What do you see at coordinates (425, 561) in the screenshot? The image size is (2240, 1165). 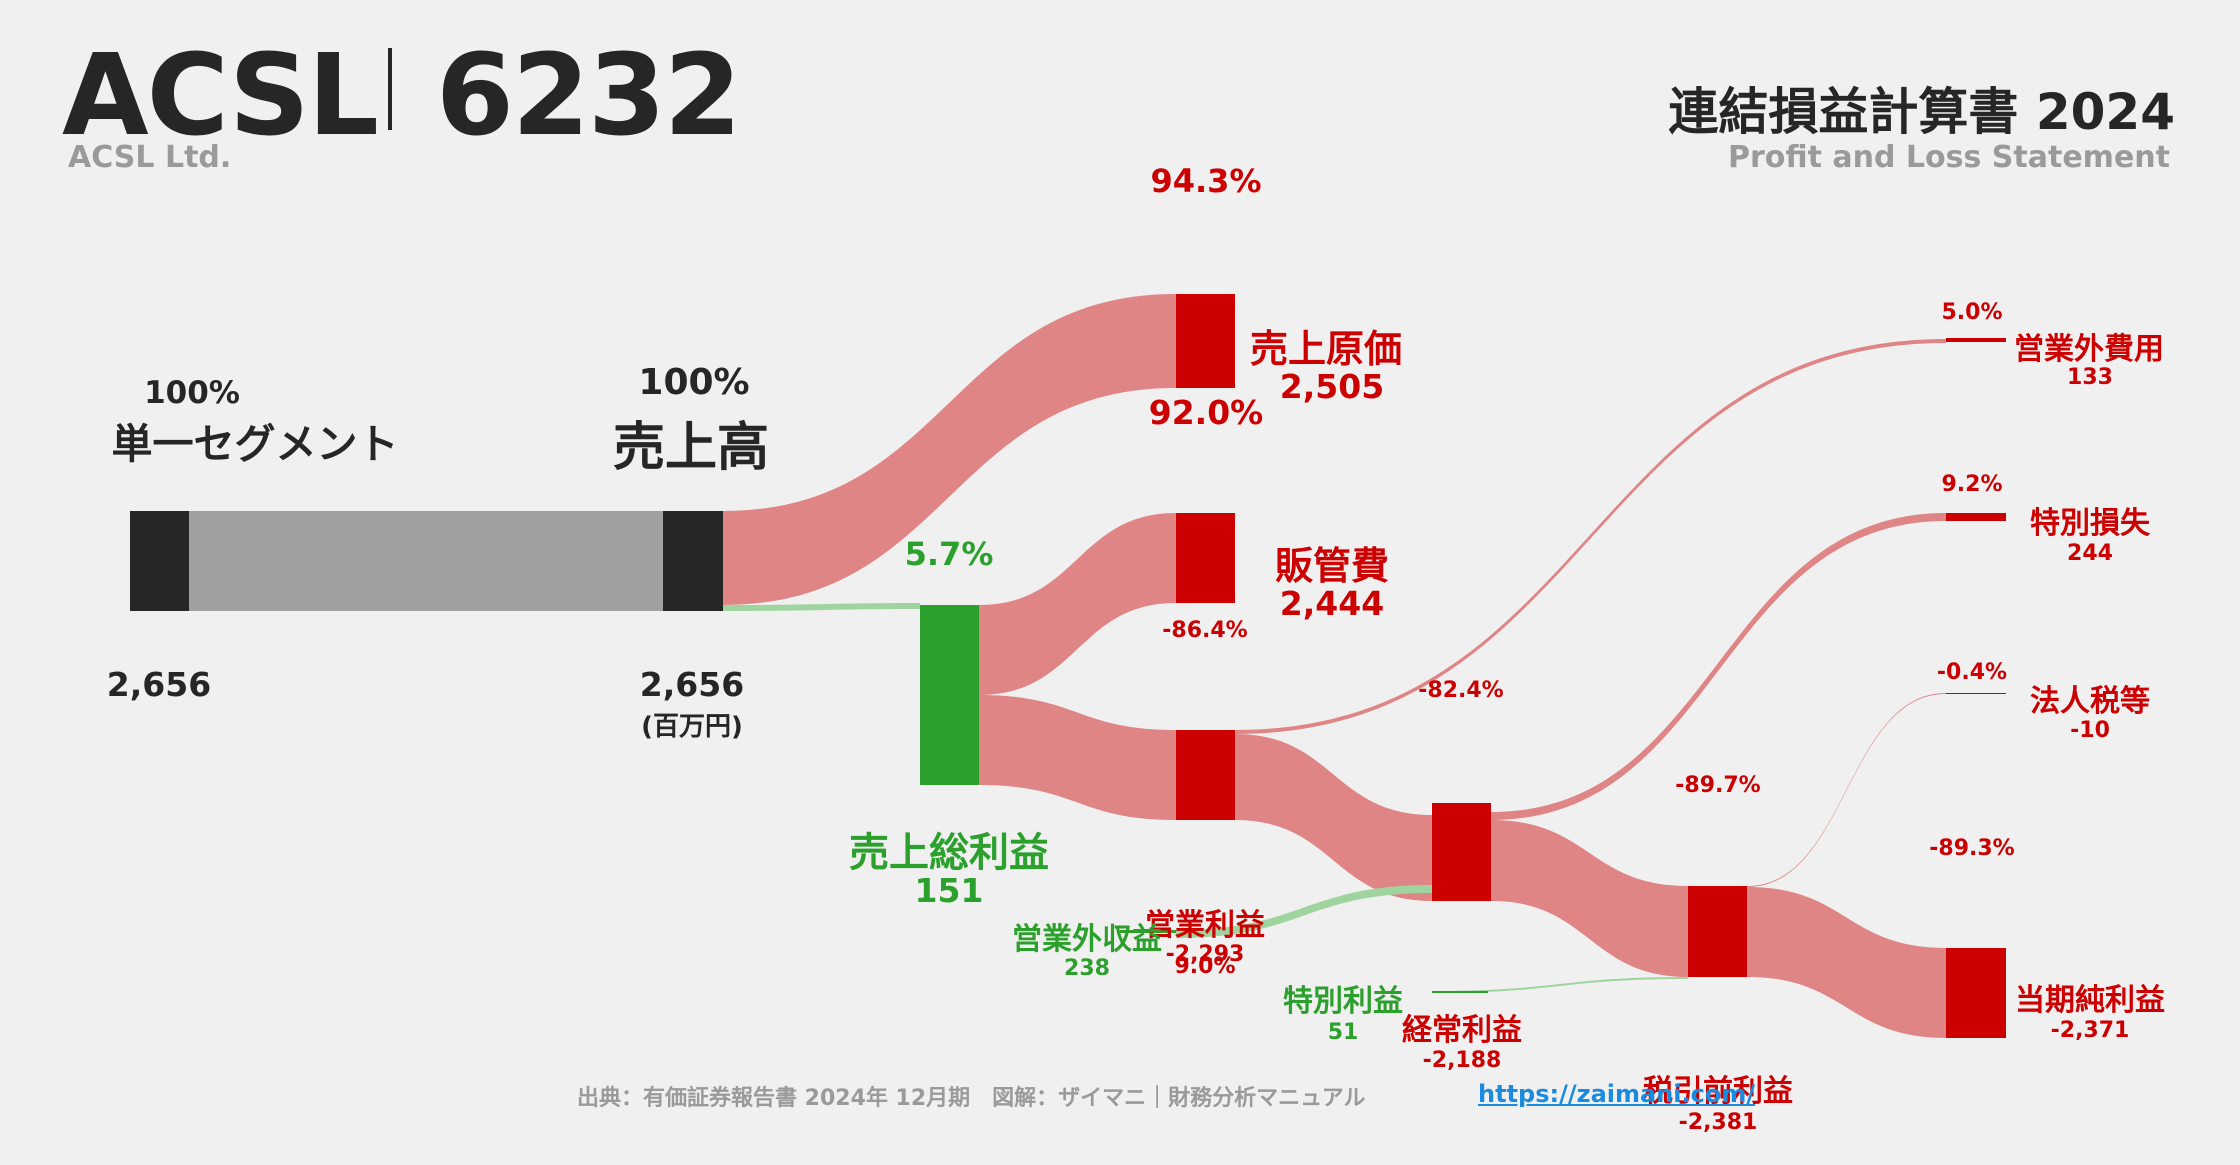 I see `link-segment-to-revenue` at bounding box center [425, 561].